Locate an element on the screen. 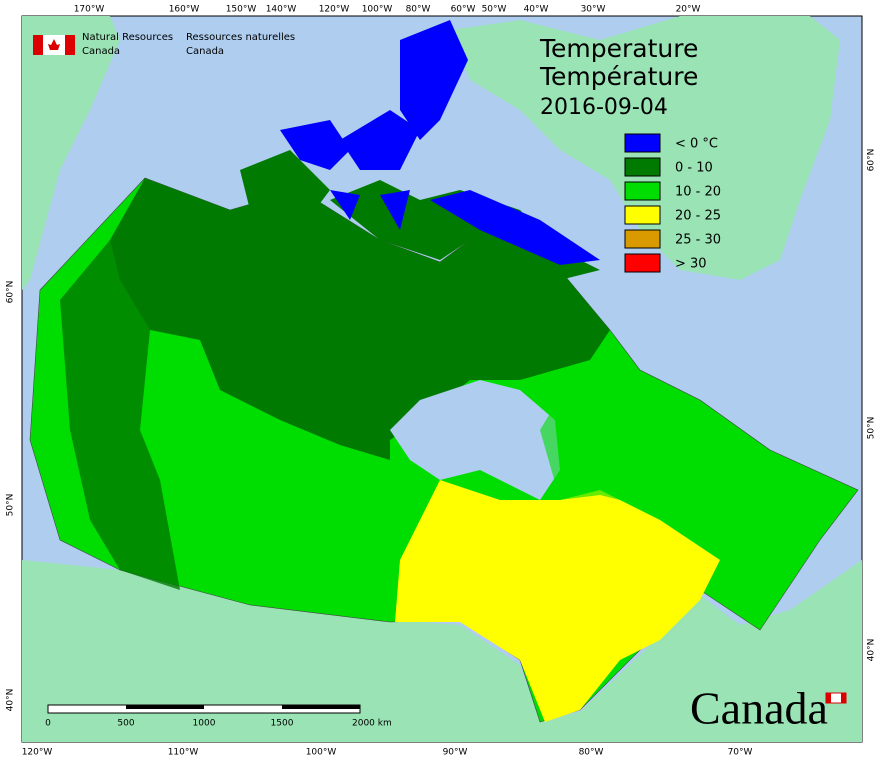 The height and width of the screenshot is (764, 880). bottom-label: 120°W is located at coordinates (37, 753).